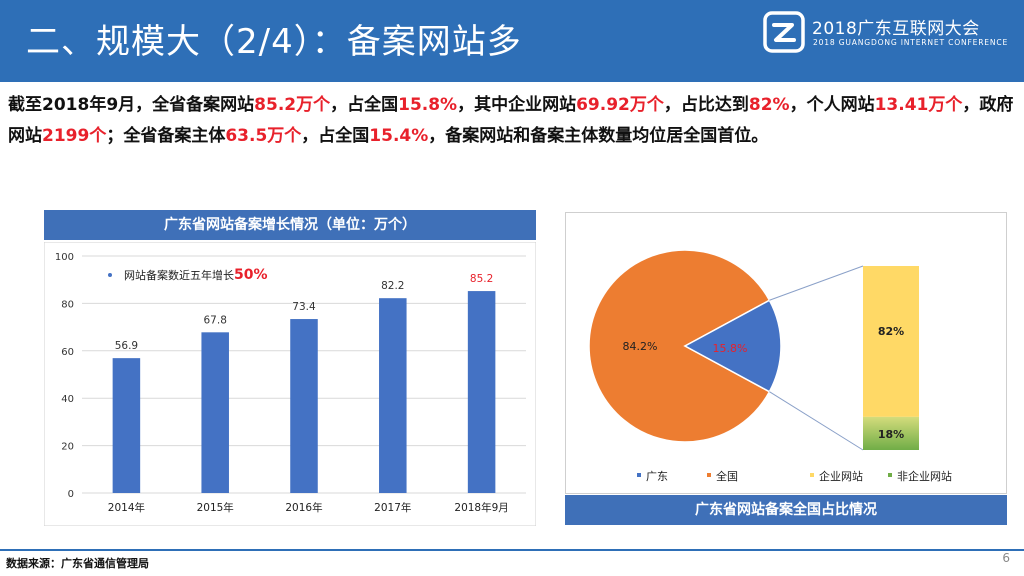 This screenshot has height=576, width=1024. What do you see at coordinates (67, 447) in the screenshot?
I see `y-tick-label: 20` at bounding box center [67, 447].